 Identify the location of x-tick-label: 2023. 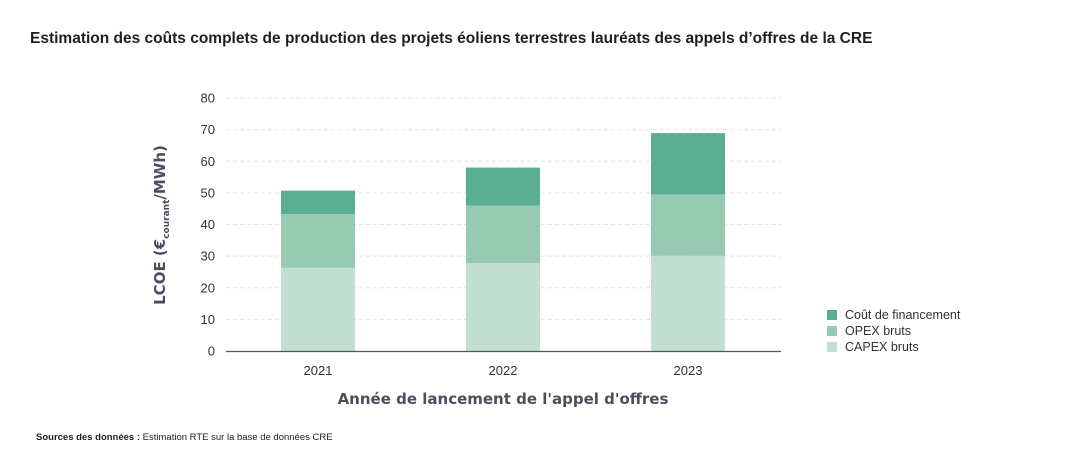
(688, 370).